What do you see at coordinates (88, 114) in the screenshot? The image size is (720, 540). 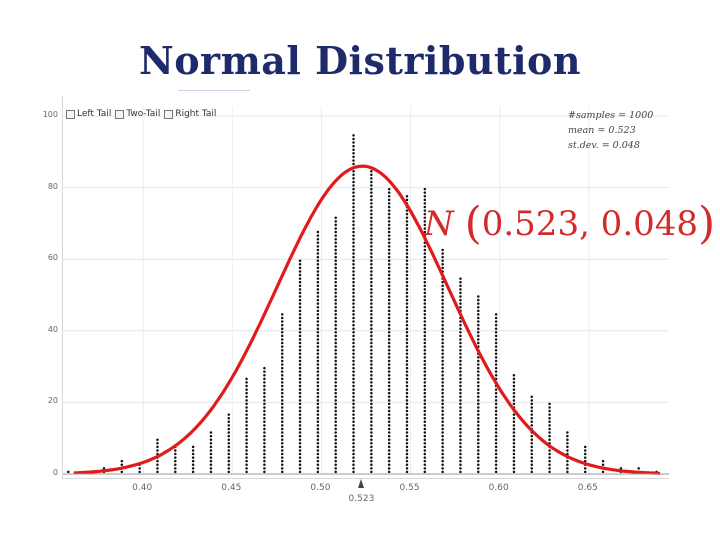 I see `left-tail-checkbox: Left Tail` at bounding box center [88, 114].